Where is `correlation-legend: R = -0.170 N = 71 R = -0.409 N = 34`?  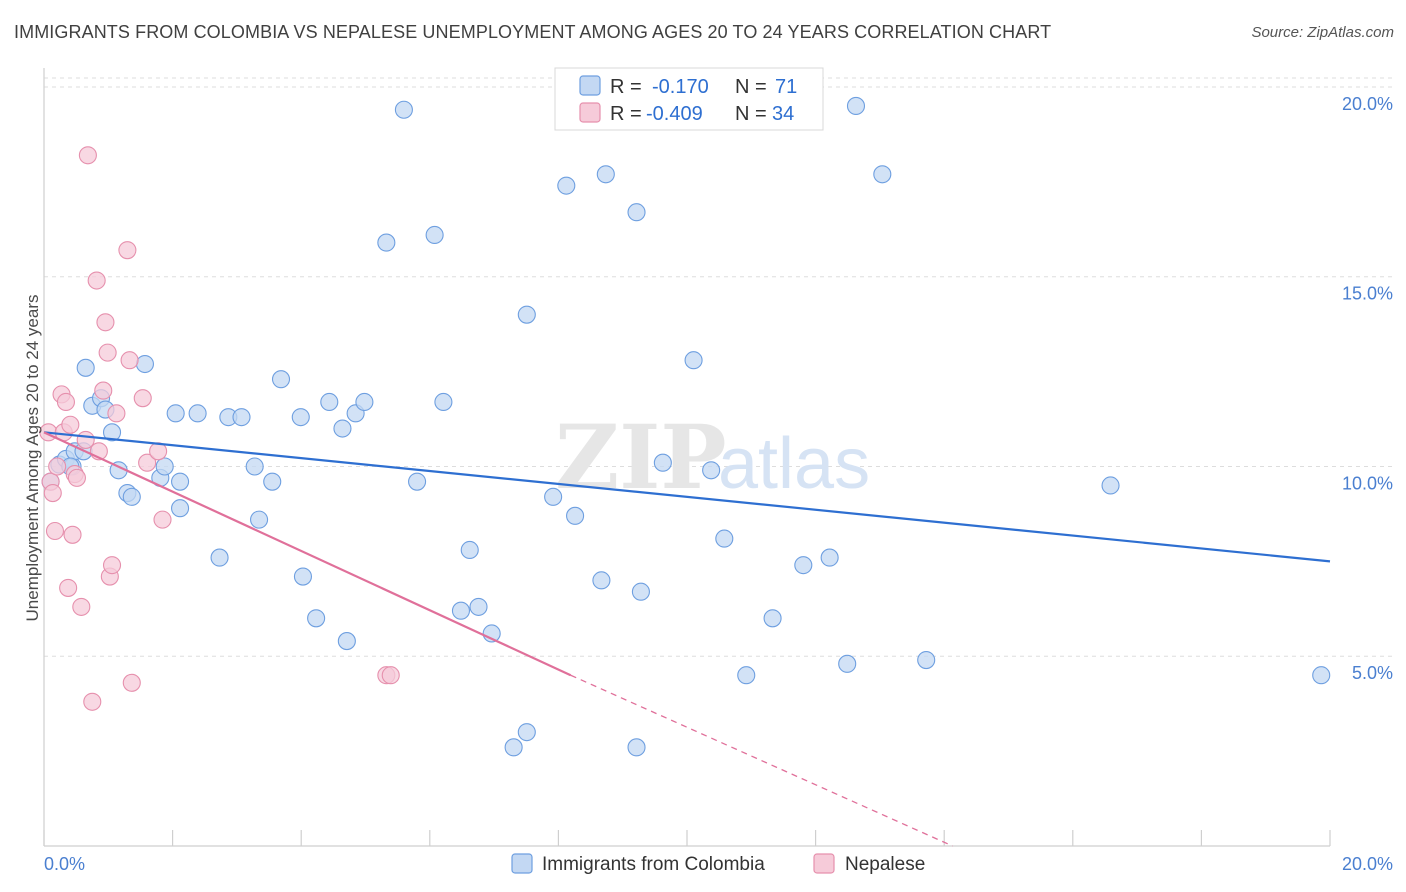
correlation-legend: R = -0.170 N = 71 R = -0.409 N = 34 is located at coordinates (689, 99).